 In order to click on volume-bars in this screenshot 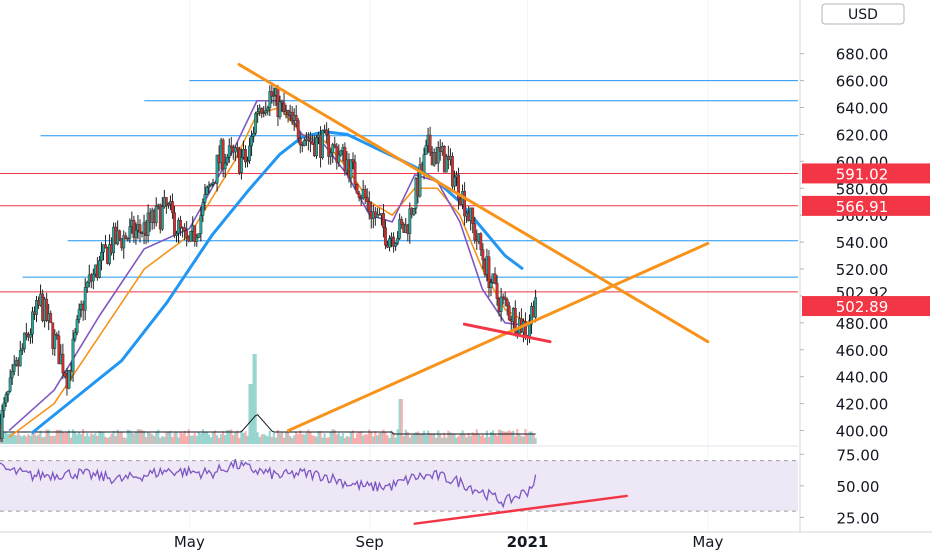, I will do `click(268, 399)`.